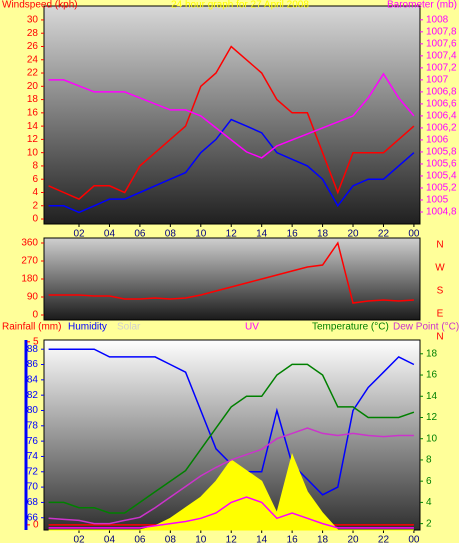 Image resolution: width=459 pixels, height=543 pixels. Describe the element at coordinates (36, 525) in the screenshot. I see `y3-tick-label: 0` at that location.